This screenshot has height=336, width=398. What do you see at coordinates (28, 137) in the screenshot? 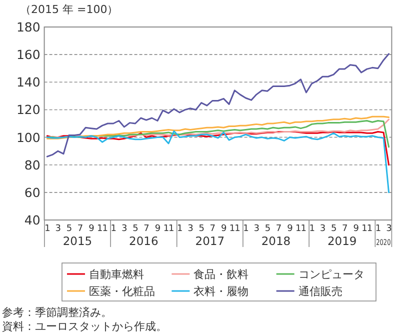
I see `y-tick-label: 100` at bounding box center [28, 137].